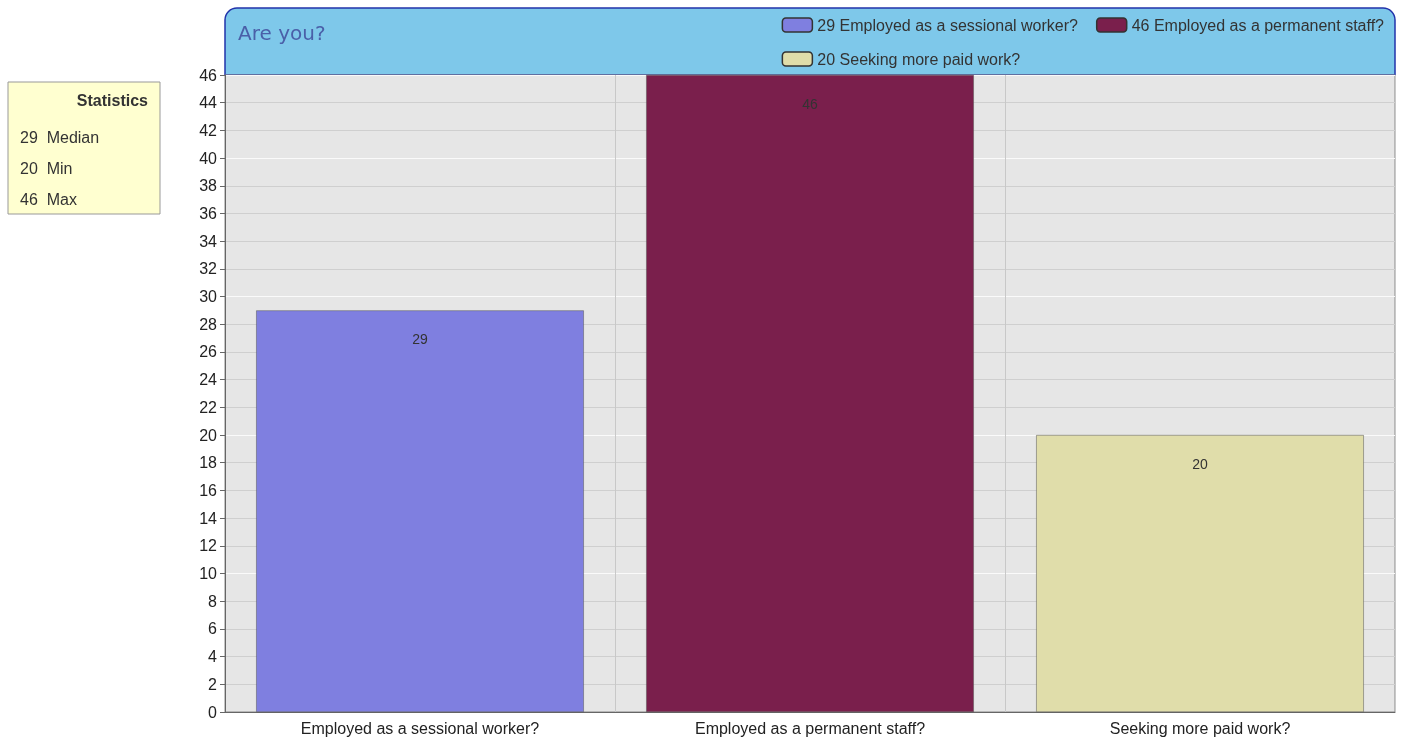  What do you see at coordinates (60, 137) in the screenshot?
I see `text: 29 Median` at bounding box center [60, 137].